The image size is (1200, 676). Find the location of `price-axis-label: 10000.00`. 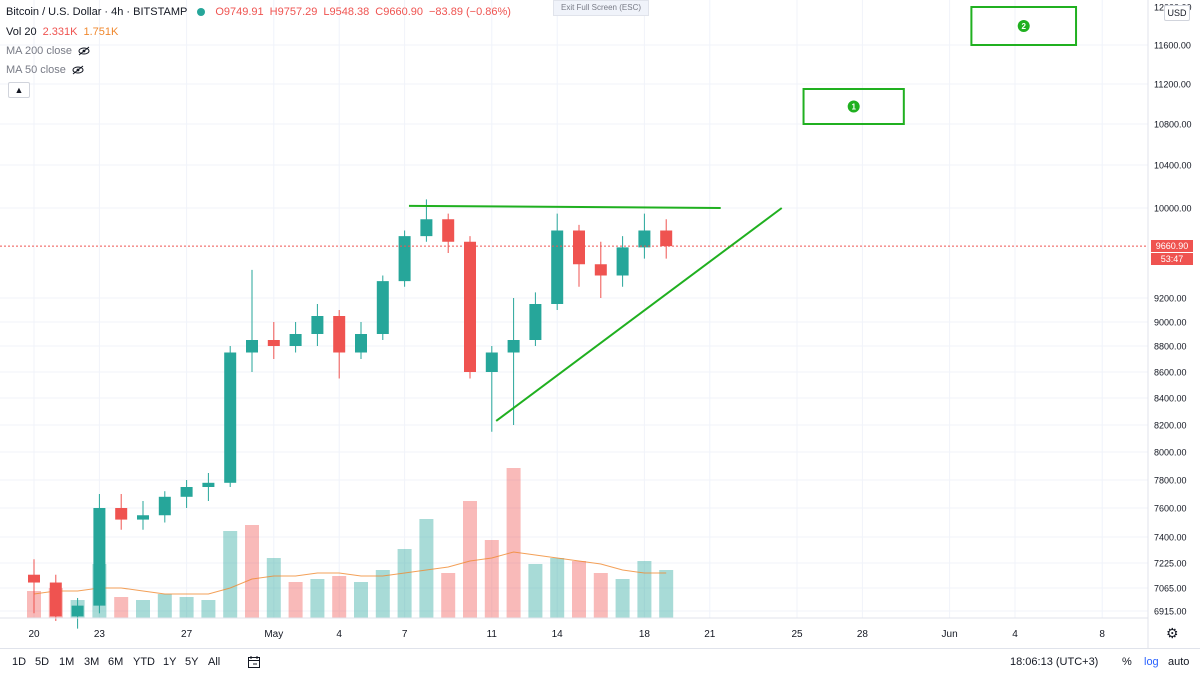

price-axis-label: 10000.00 is located at coordinates (1173, 209).